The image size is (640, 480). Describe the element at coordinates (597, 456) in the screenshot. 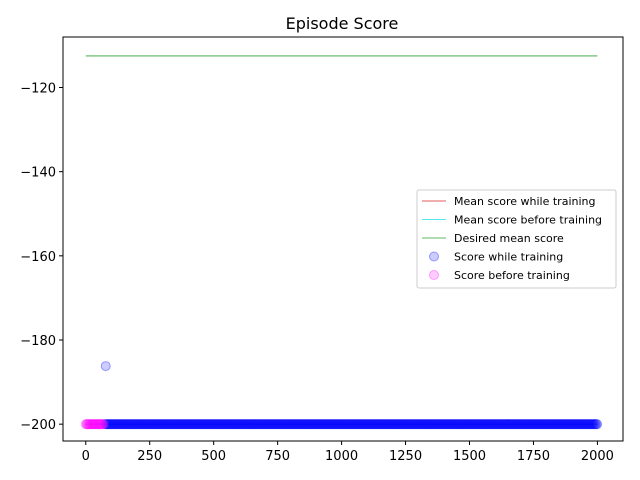

I see `x-tick-label: 2000` at that location.